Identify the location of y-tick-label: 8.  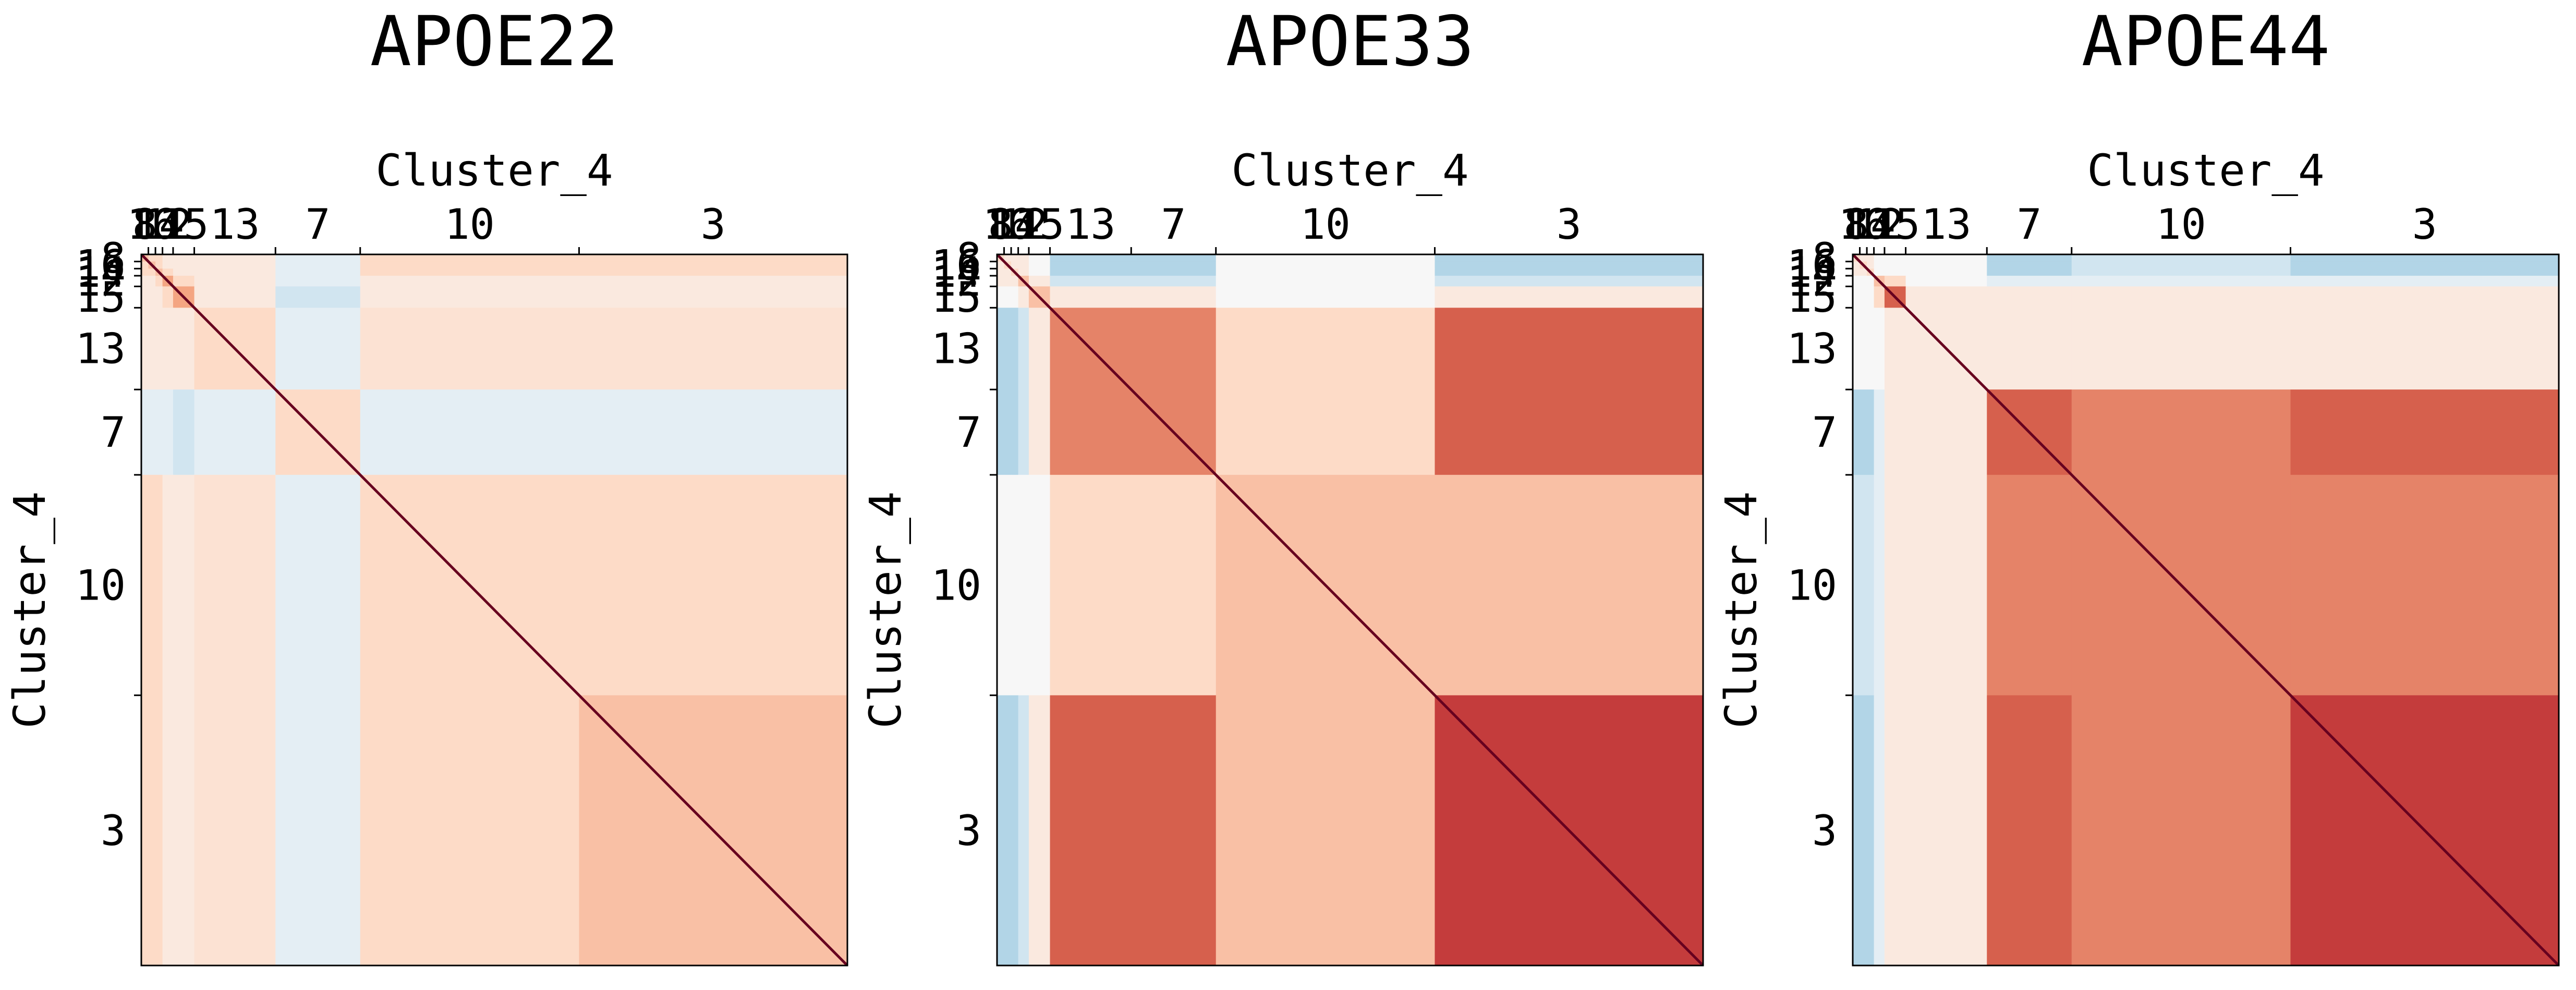
(113, 259).